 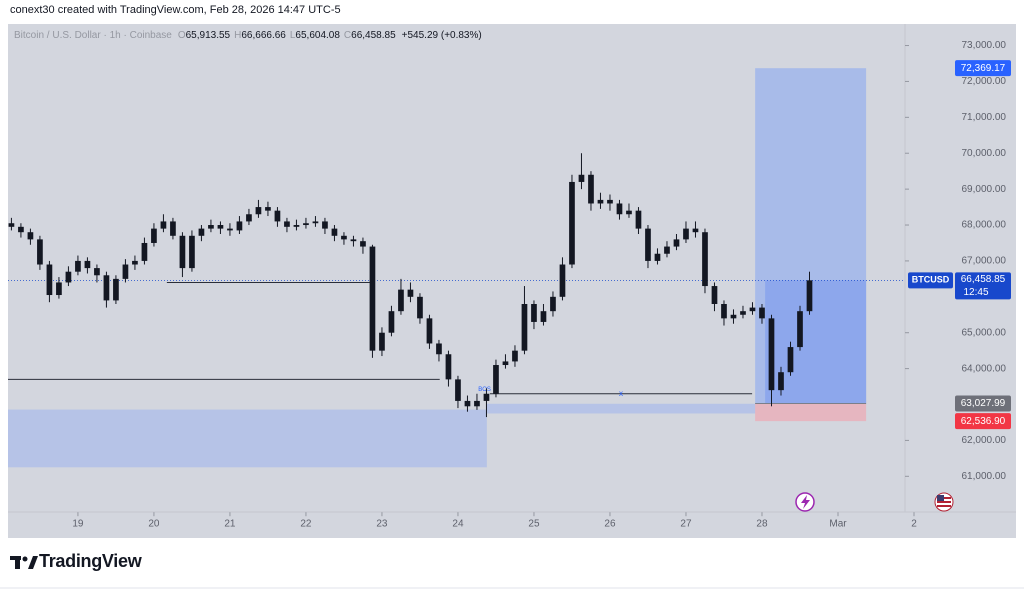 I want to click on y-tick-label: 61,000.00, so click(x=984, y=476).